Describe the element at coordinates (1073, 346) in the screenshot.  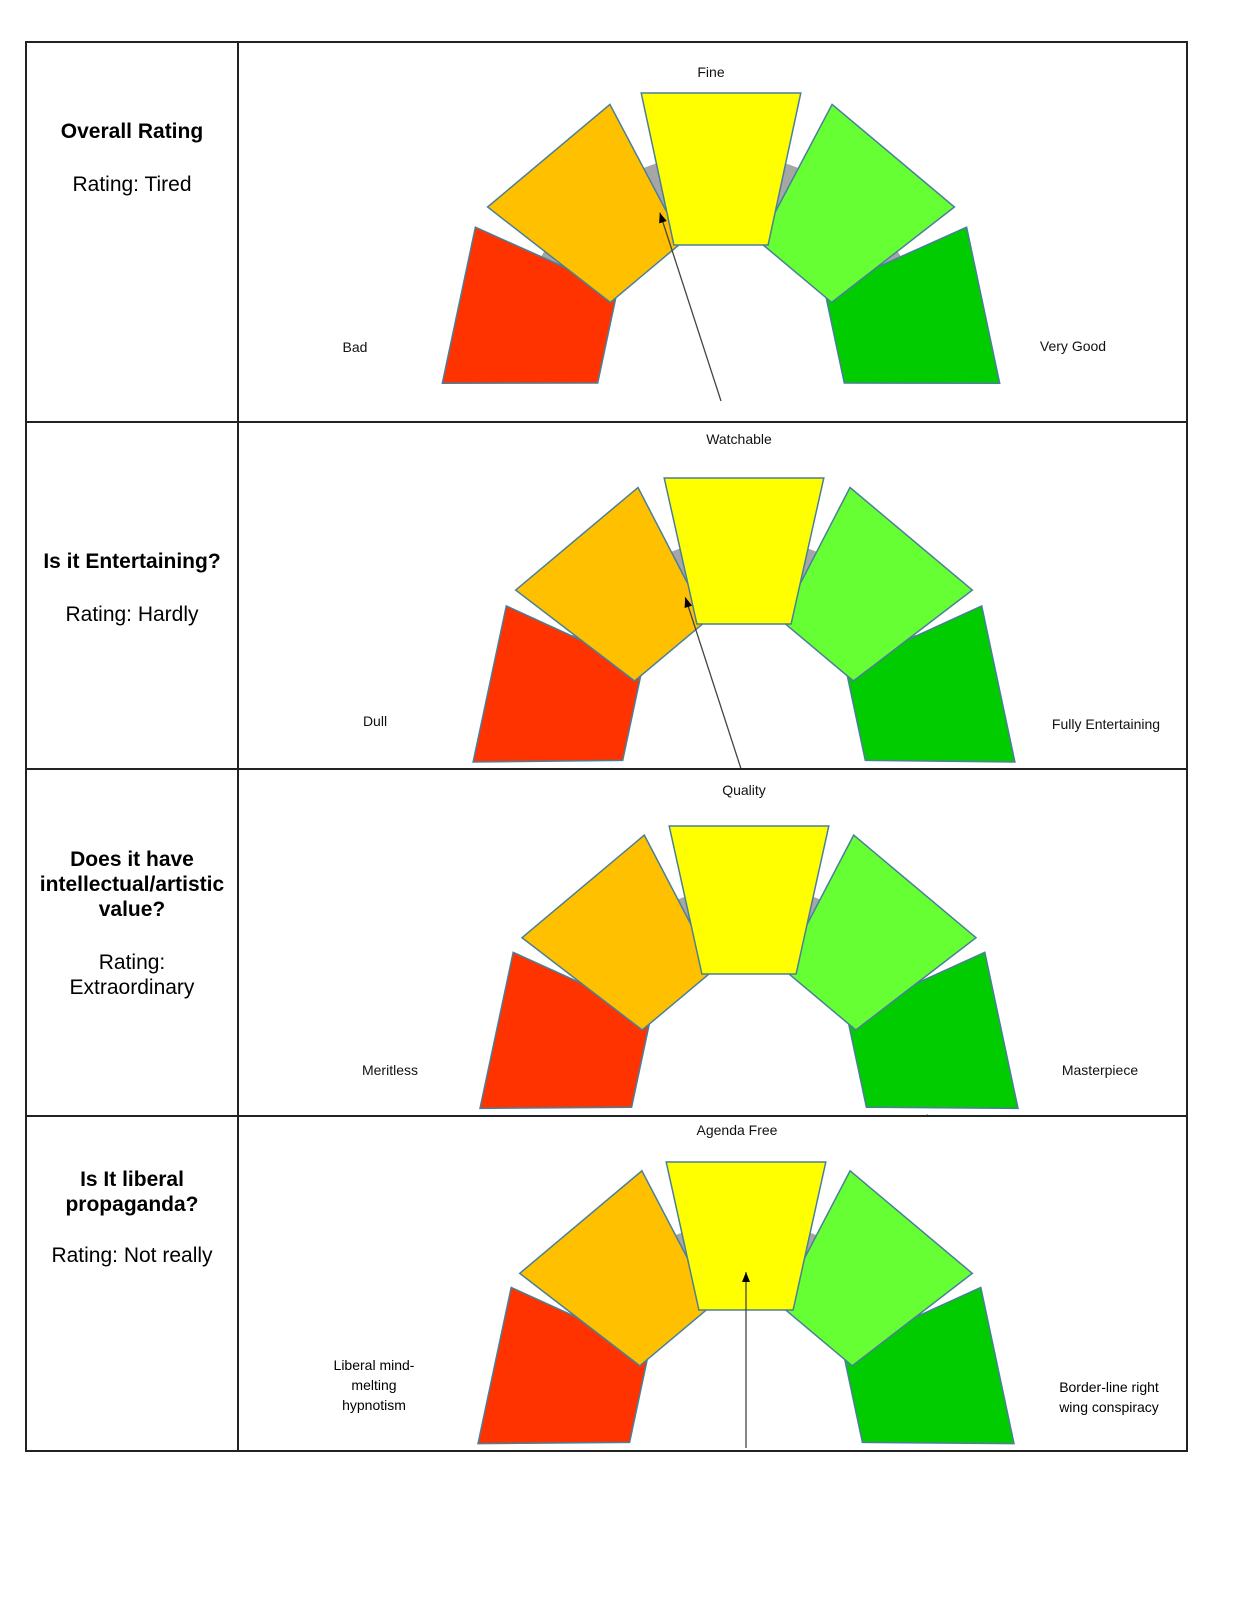
I see `gauge-right-label: Very Good` at that location.